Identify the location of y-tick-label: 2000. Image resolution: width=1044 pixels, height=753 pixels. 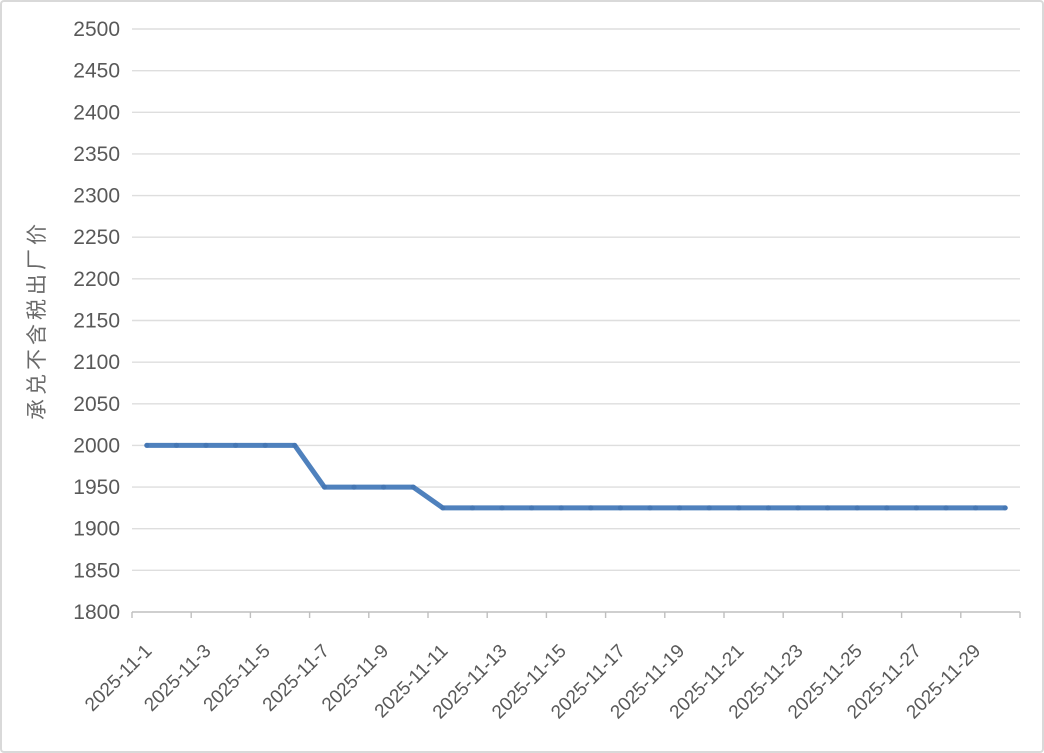
(96, 445).